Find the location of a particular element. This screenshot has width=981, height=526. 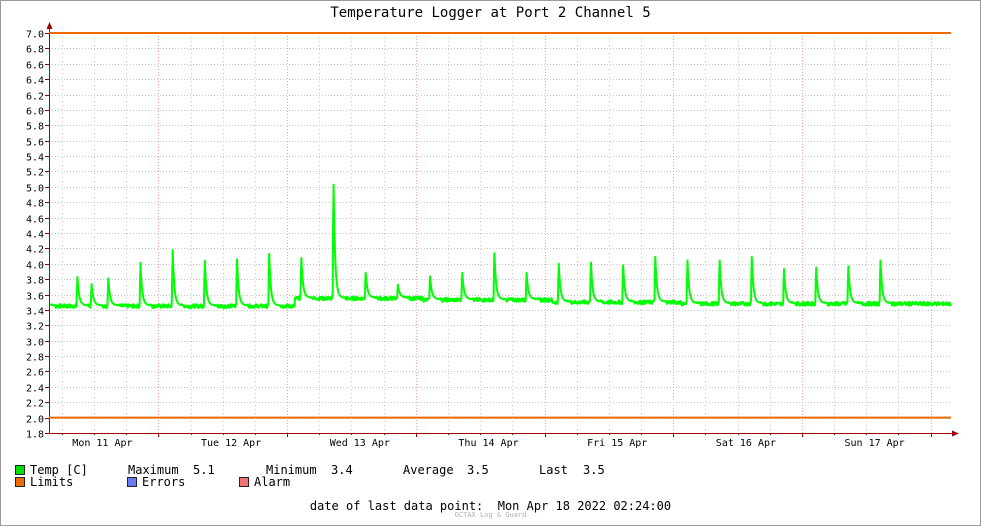

y-tick-label: 6.0 is located at coordinates (35, 112).